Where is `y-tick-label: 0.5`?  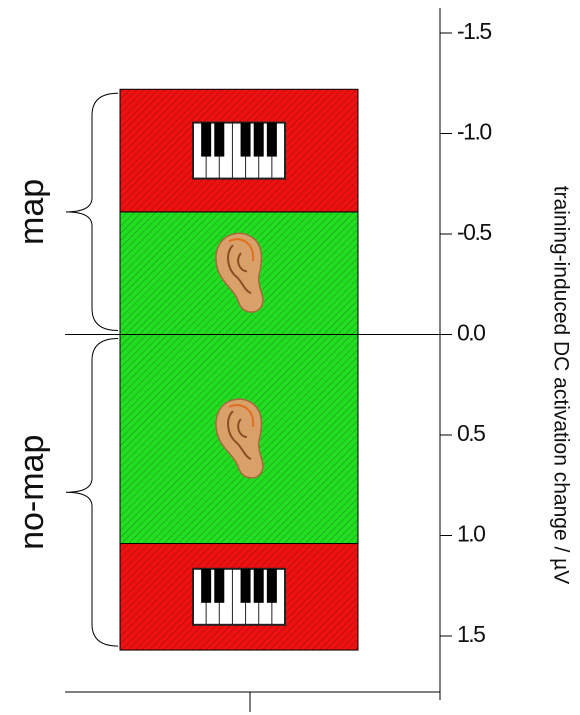
y-tick-label: 0.5 is located at coordinates (471, 433).